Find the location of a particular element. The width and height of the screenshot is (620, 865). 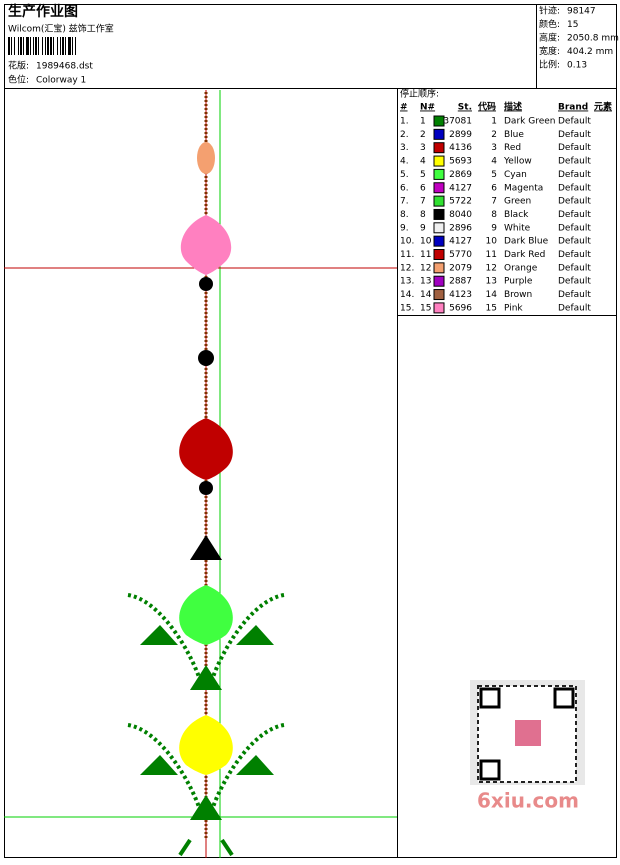

code: 8 is located at coordinates (494, 215).